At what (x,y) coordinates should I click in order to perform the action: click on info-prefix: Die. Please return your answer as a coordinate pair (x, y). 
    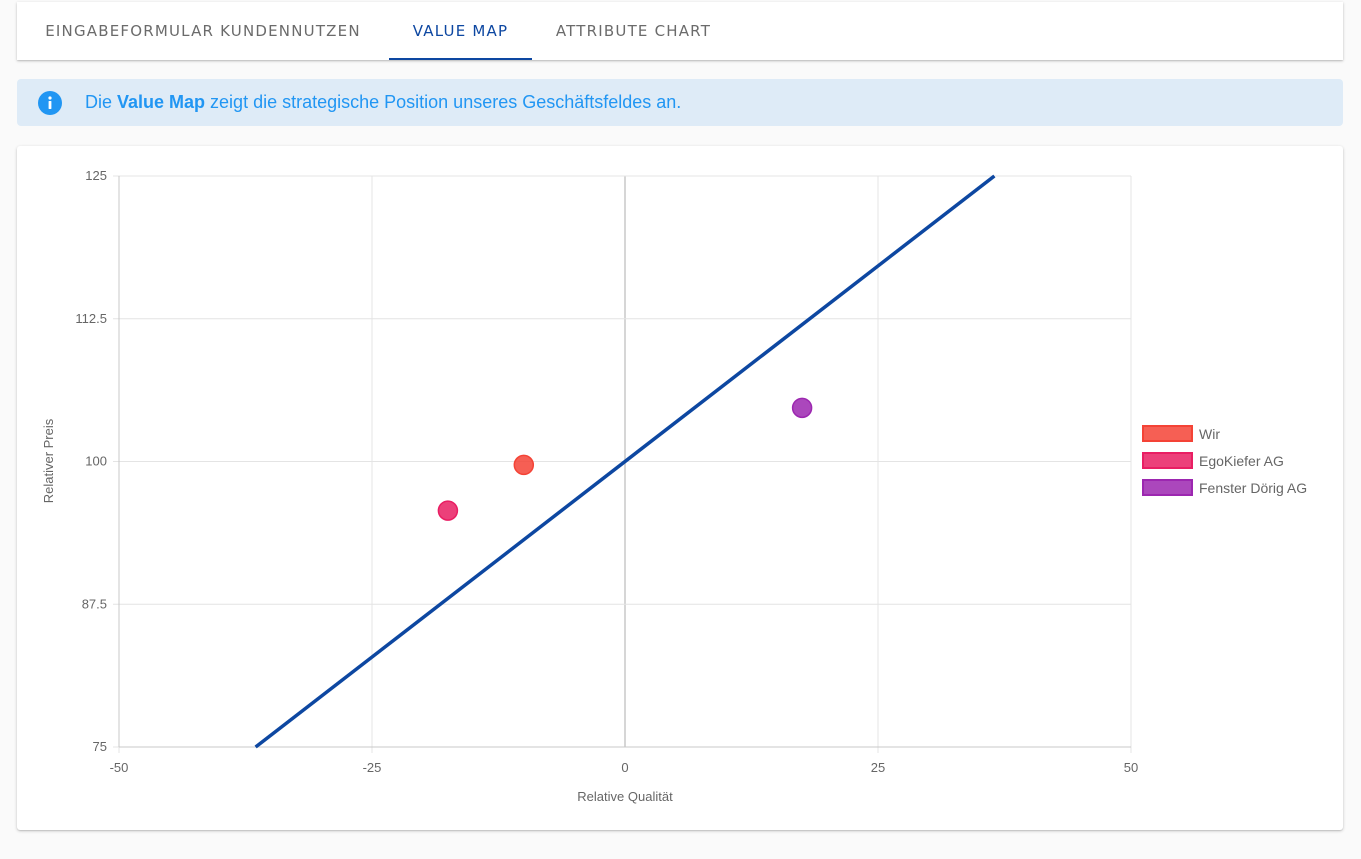
    Looking at the image, I should click on (101, 102).